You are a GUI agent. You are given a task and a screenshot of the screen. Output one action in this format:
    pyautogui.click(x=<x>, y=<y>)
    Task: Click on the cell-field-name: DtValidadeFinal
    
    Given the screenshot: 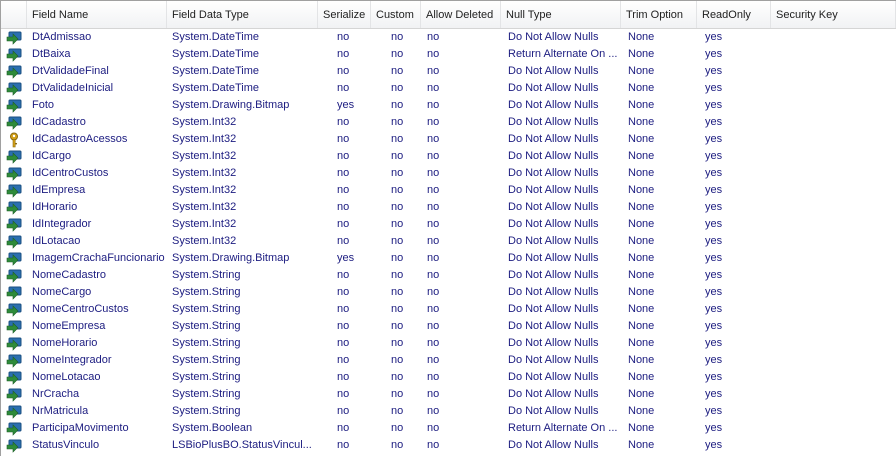 What is the action you would take?
    pyautogui.click(x=70, y=71)
    